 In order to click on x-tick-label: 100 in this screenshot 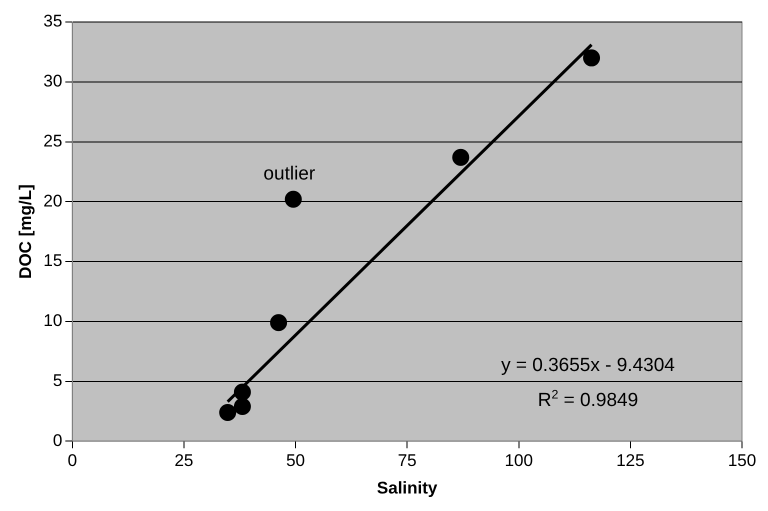, I will do `click(518, 460)`.